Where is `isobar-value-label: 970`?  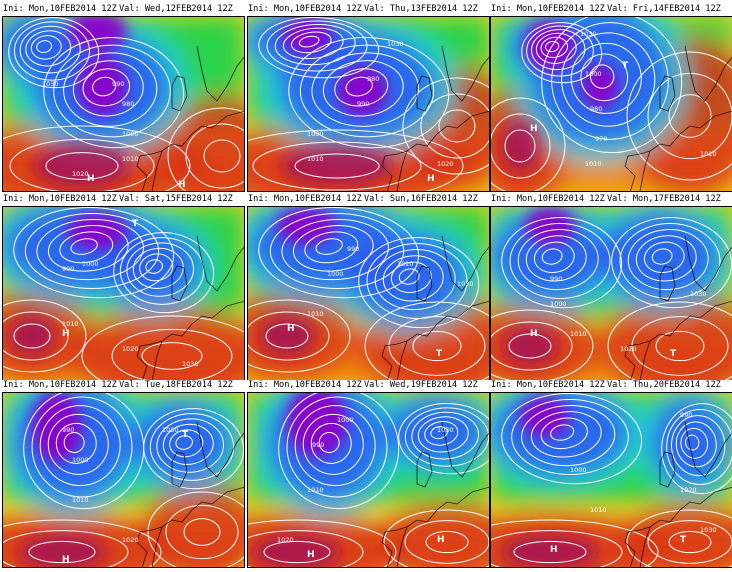
isobar-value-label: 970 is located at coordinates (601, 139).